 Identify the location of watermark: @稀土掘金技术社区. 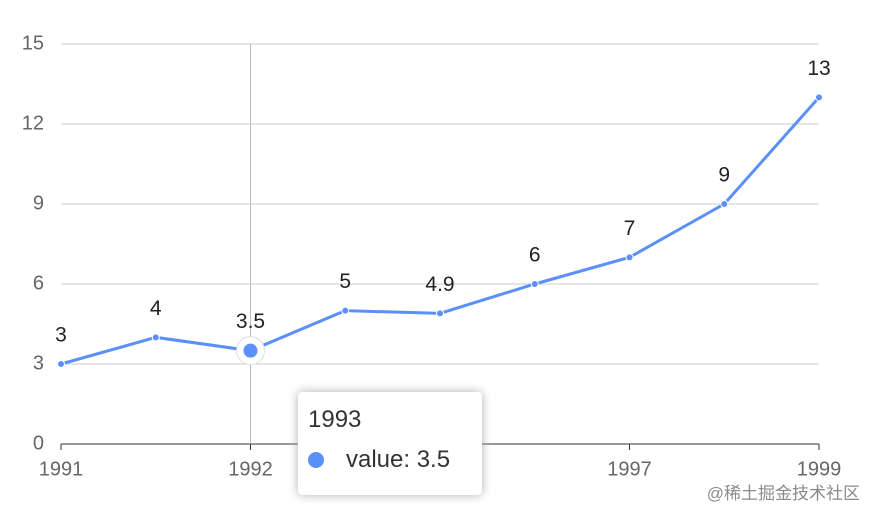
(783, 493).